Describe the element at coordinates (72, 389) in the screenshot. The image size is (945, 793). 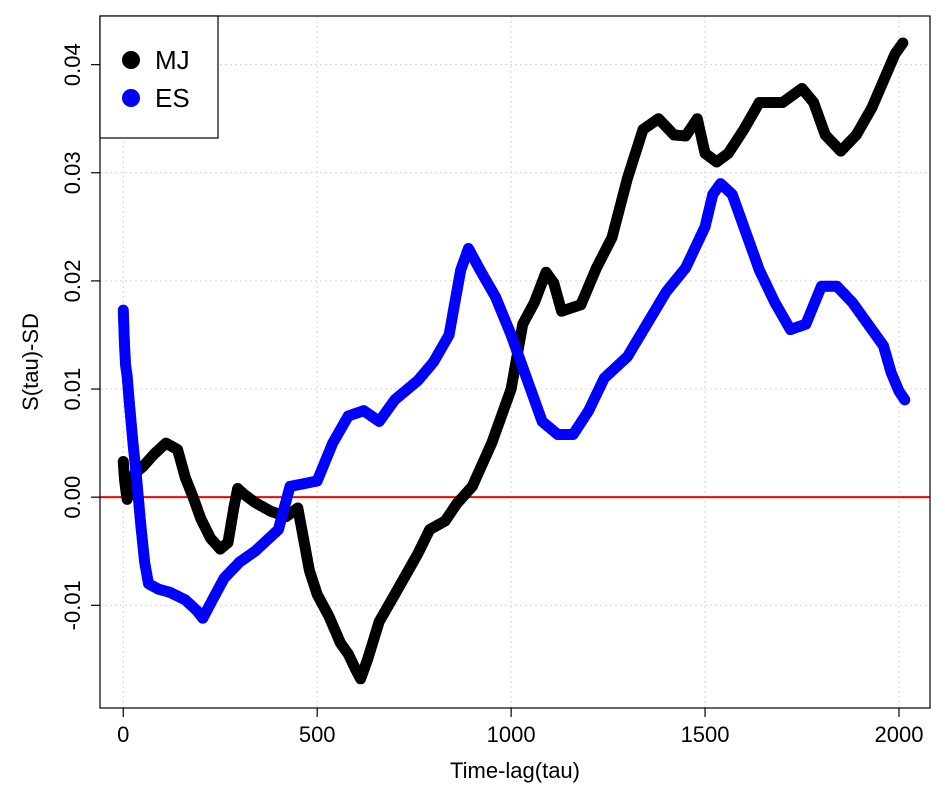
I see `y-tick-label: 0.01` at that location.